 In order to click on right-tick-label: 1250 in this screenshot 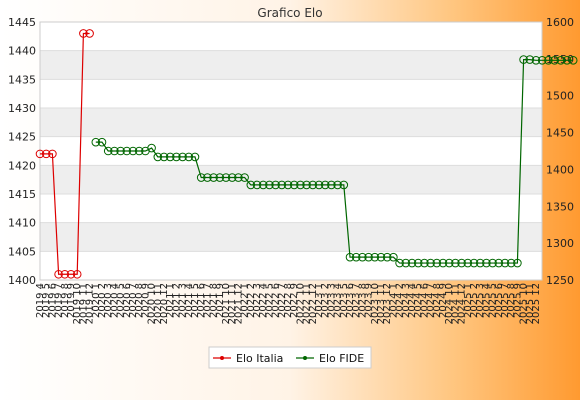, I will do `click(560, 280)`.